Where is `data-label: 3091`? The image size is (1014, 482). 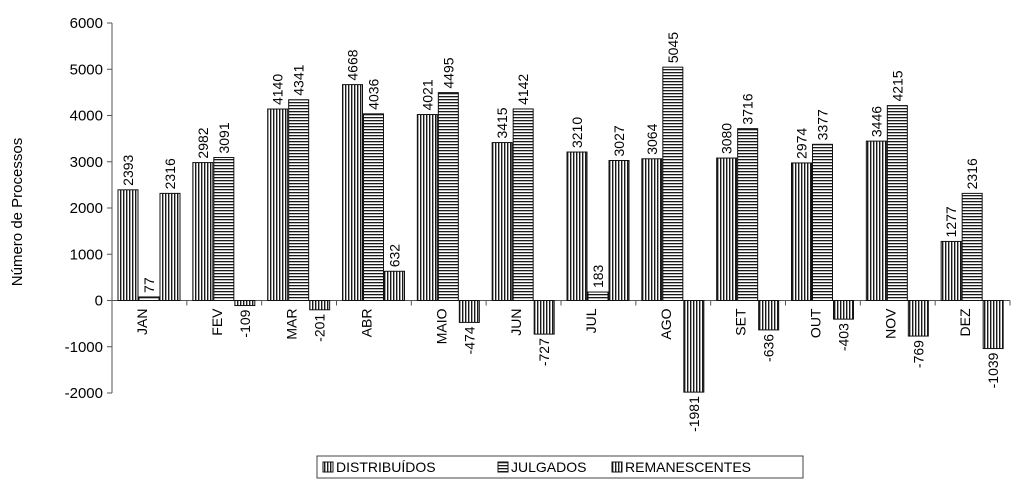
data-label: 3091 is located at coordinates (224, 137).